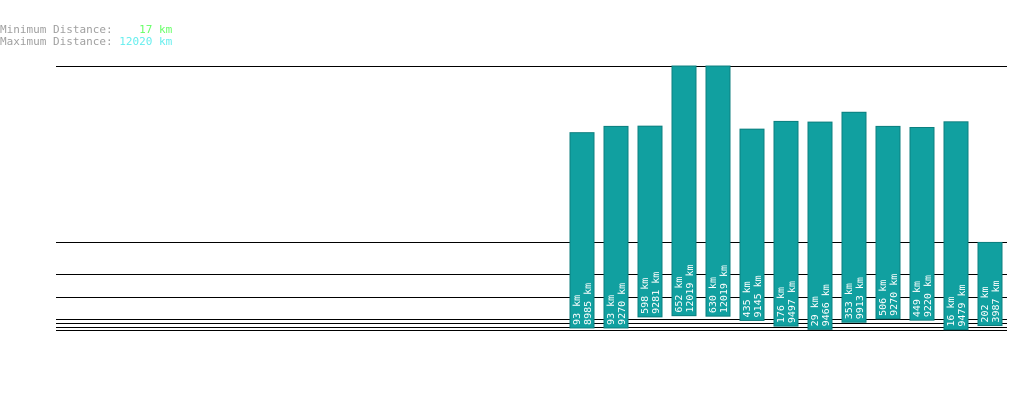 This screenshot has width=1019, height=402. Describe the element at coordinates (917, 299) in the screenshot. I see `bar-10-min-label: 449 km` at that location.